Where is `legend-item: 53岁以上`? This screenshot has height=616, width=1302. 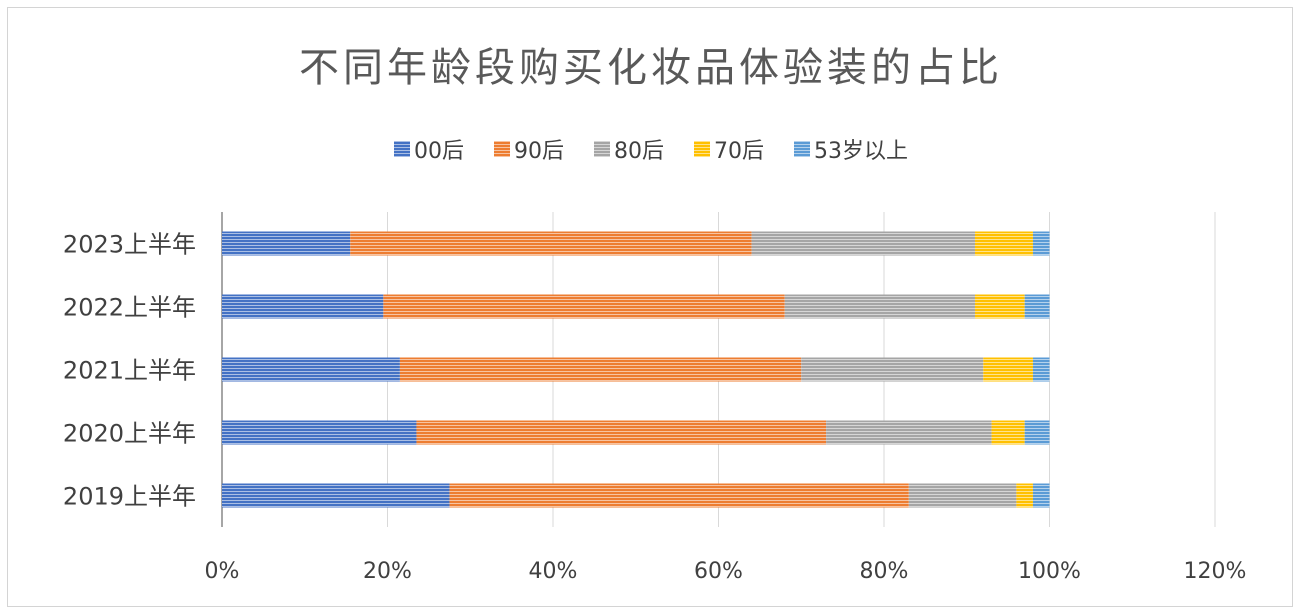
legend-item: 53岁以上 is located at coordinates (851, 149).